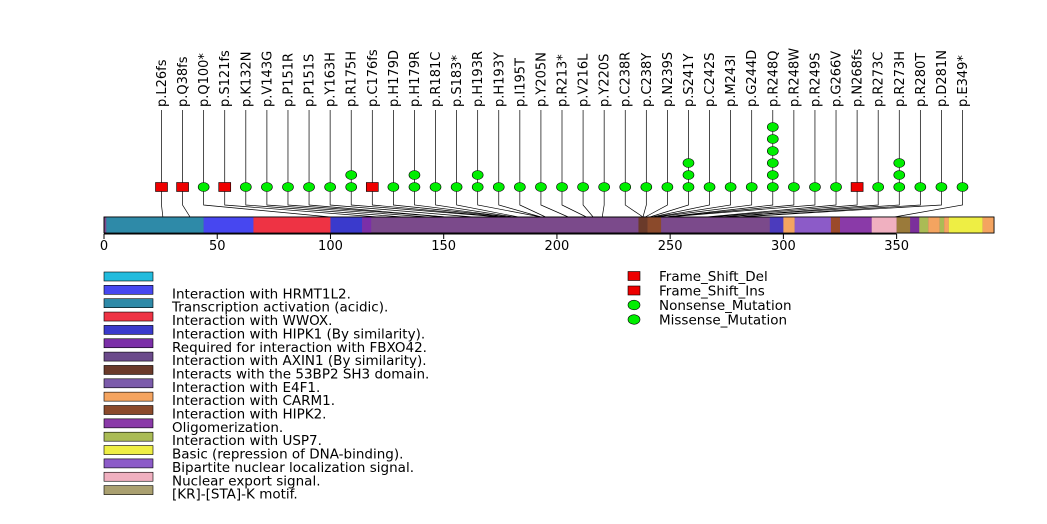  What do you see at coordinates (352, 79) in the screenshot?
I see `mutation-label: p.R175H` at bounding box center [352, 79].